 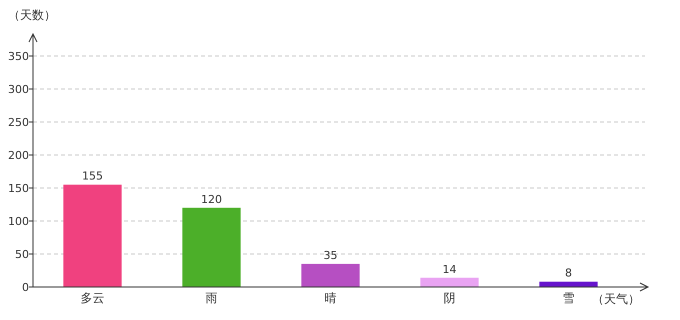 I want to click on data-label: 120, so click(x=211, y=199).